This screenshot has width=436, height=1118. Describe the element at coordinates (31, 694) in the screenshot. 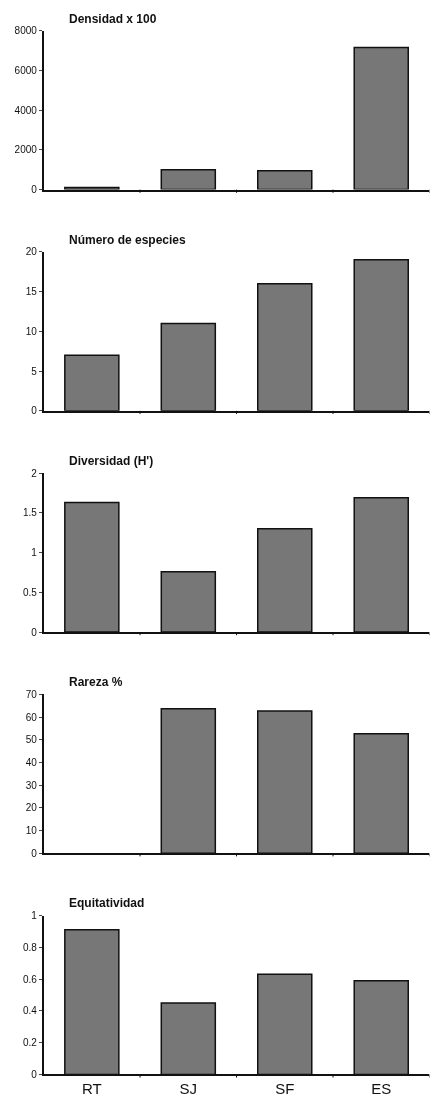

I see `y-tick-label: 70` at that location.